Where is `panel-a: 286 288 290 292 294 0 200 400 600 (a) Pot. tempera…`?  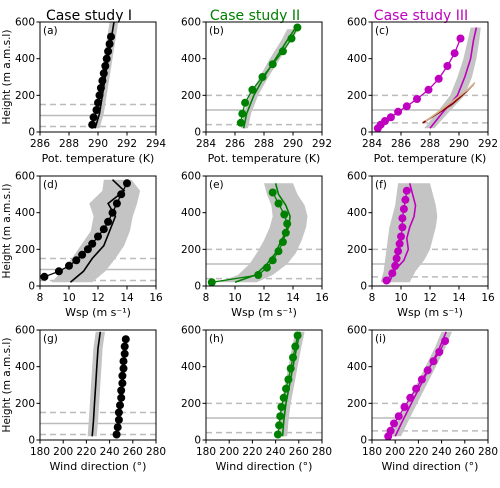
panel-a: 286 288 290 292 294 0 200 400 600 (a) Pot. tempera… is located at coordinates (83, 91).